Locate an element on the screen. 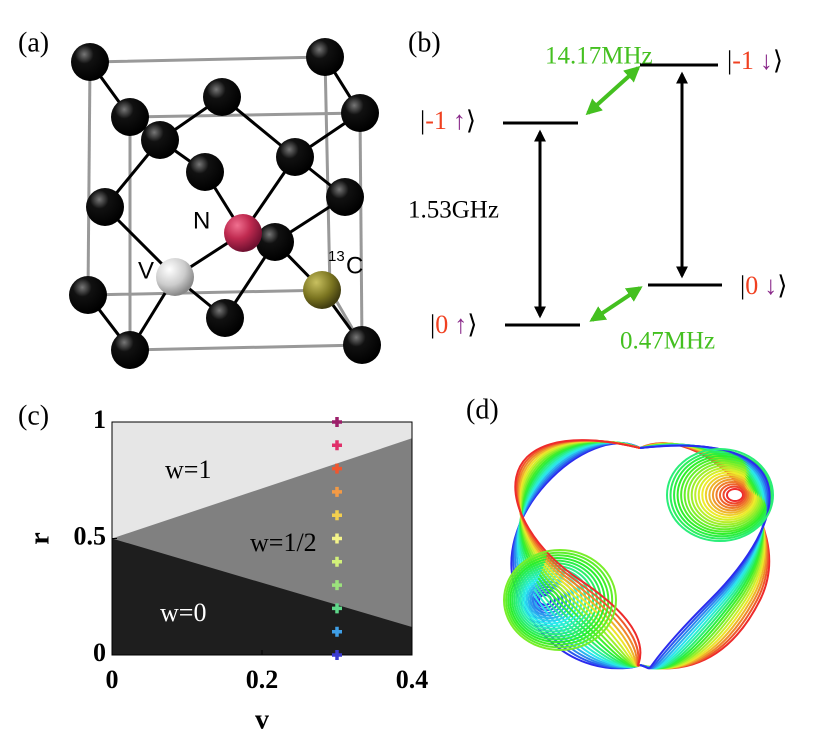 The width and height of the screenshot is (829, 744). panel-label: (a) is located at coordinates (33, 42).